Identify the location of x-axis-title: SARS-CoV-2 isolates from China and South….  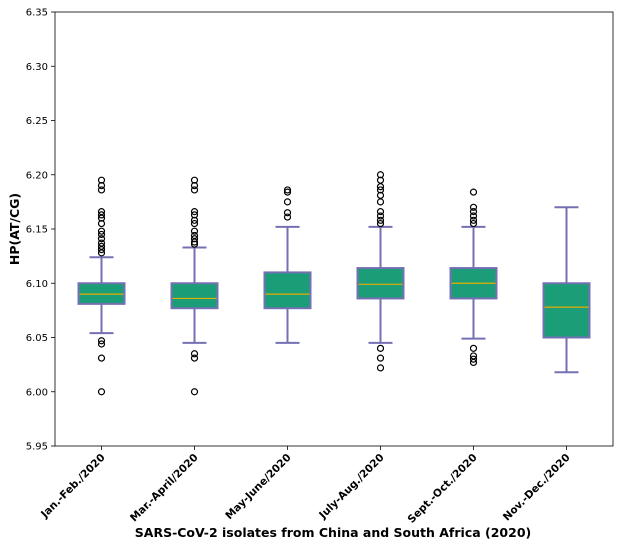
(333, 532).